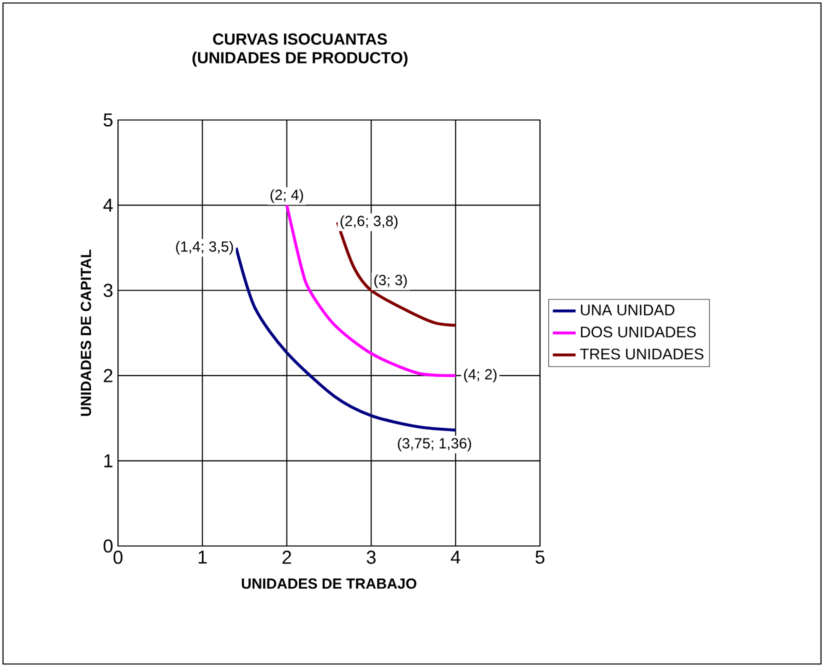 This screenshot has height=667, width=824. Describe the element at coordinates (540, 557) in the screenshot. I see `x-tick-label: 5` at that location.